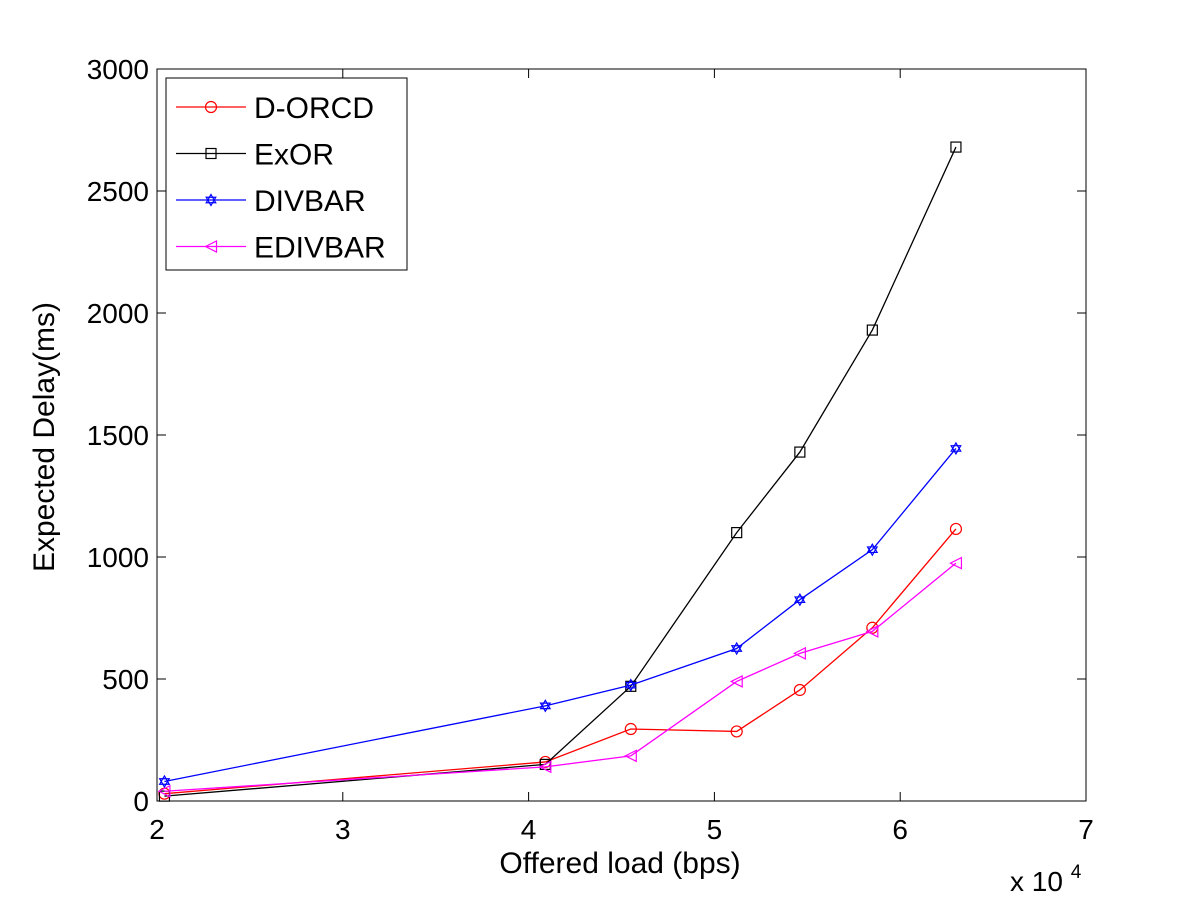 The height and width of the screenshot is (900, 1200). What do you see at coordinates (529, 829) in the screenshot?
I see `x-tick-label: 4` at bounding box center [529, 829].